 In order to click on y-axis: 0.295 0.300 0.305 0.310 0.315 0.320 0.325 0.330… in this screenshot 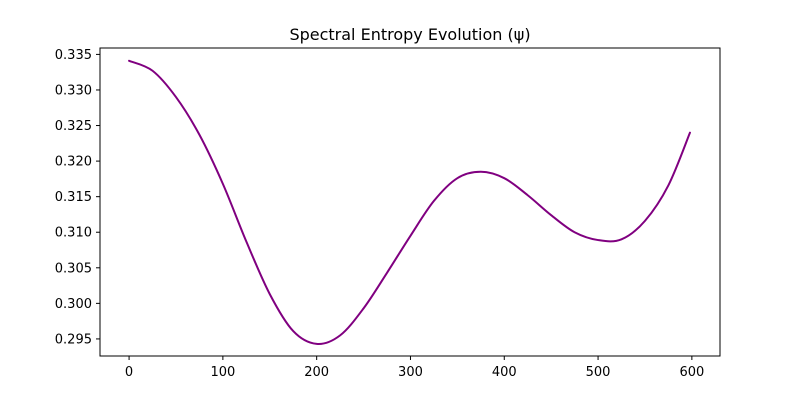, I will do `click(77, 197)`.